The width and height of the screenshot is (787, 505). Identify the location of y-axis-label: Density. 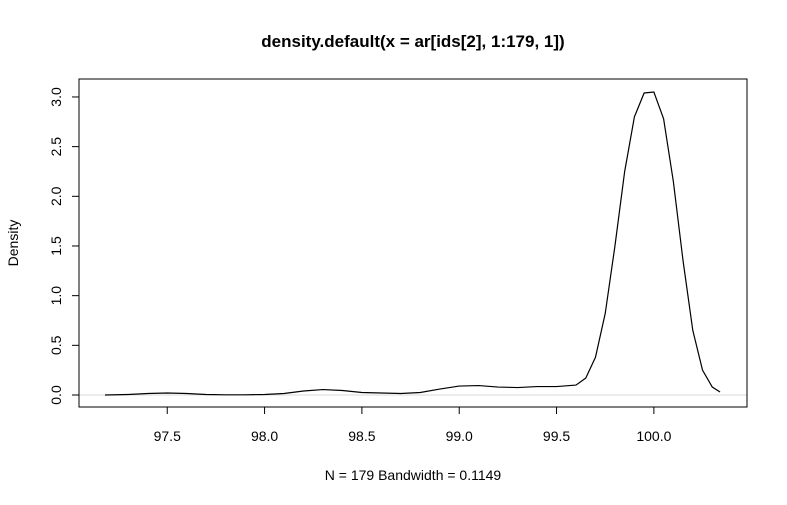
(13, 243).